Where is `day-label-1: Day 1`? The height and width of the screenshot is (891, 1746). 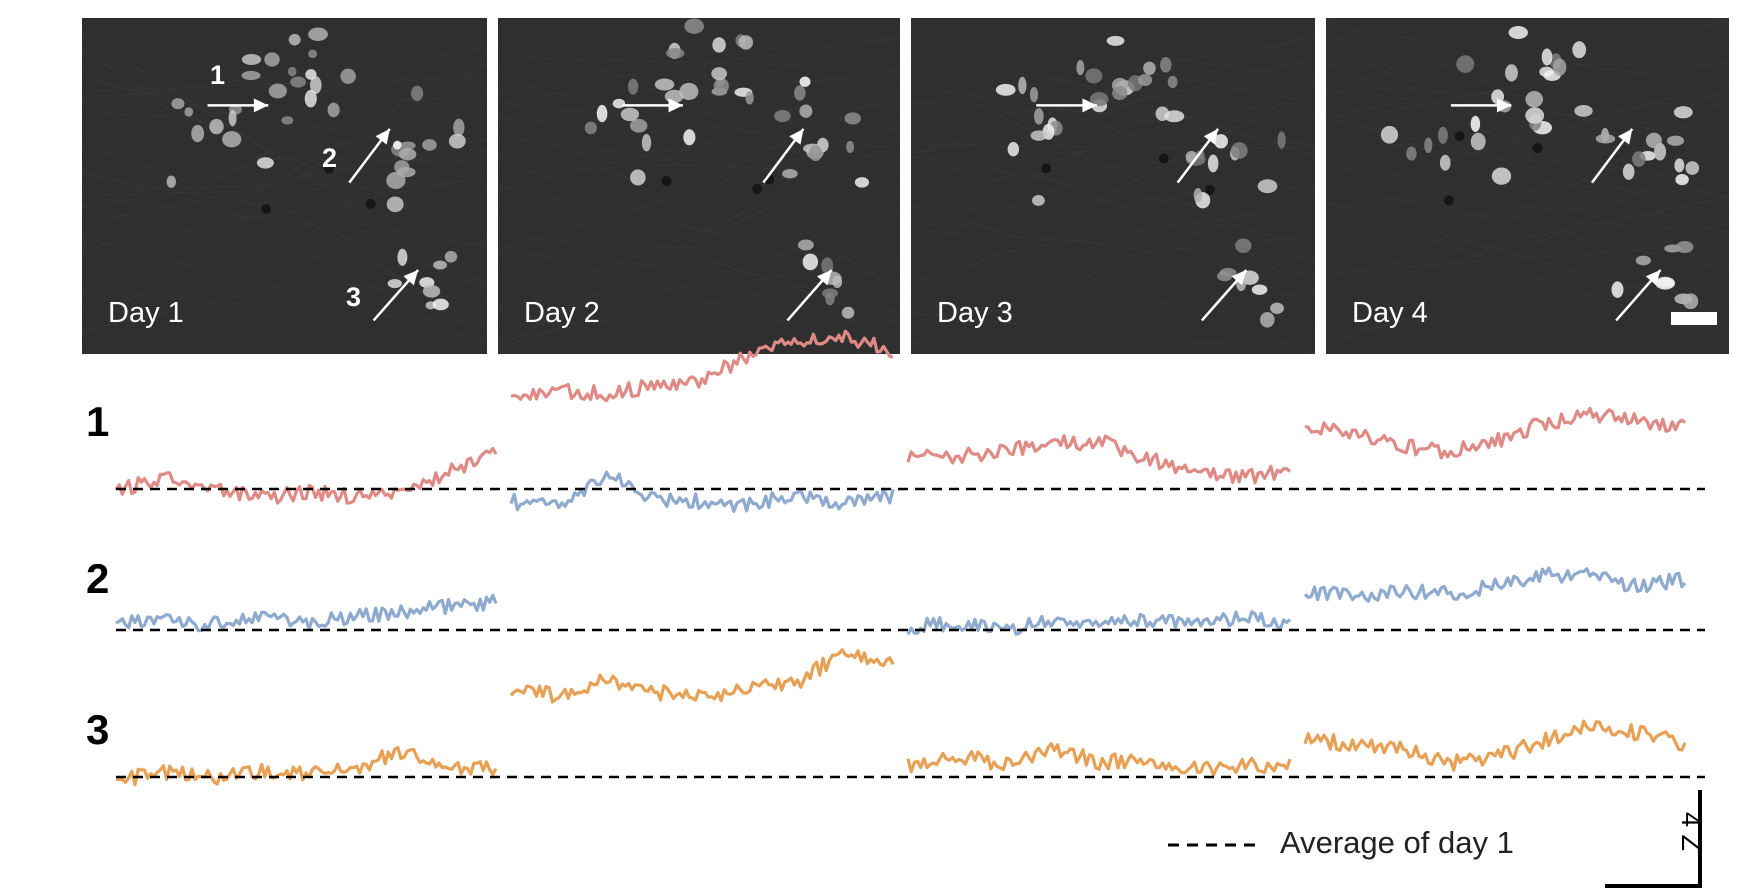
day-label-1: Day 1 is located at coordinates (146, 313).